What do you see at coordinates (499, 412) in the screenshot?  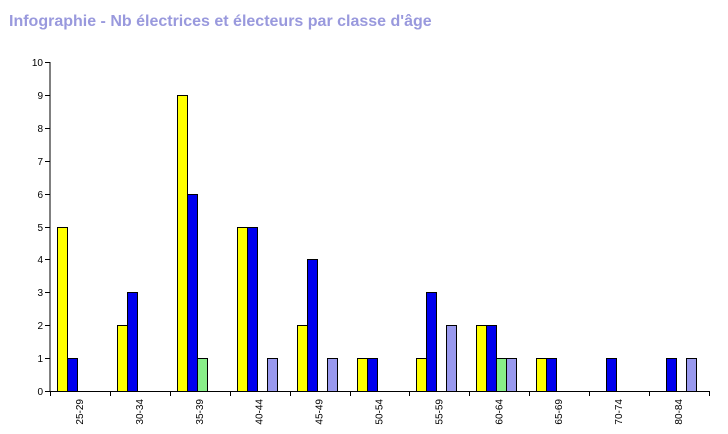 I see `x-tick-label: 60-64` at bounding box center [499, 412].